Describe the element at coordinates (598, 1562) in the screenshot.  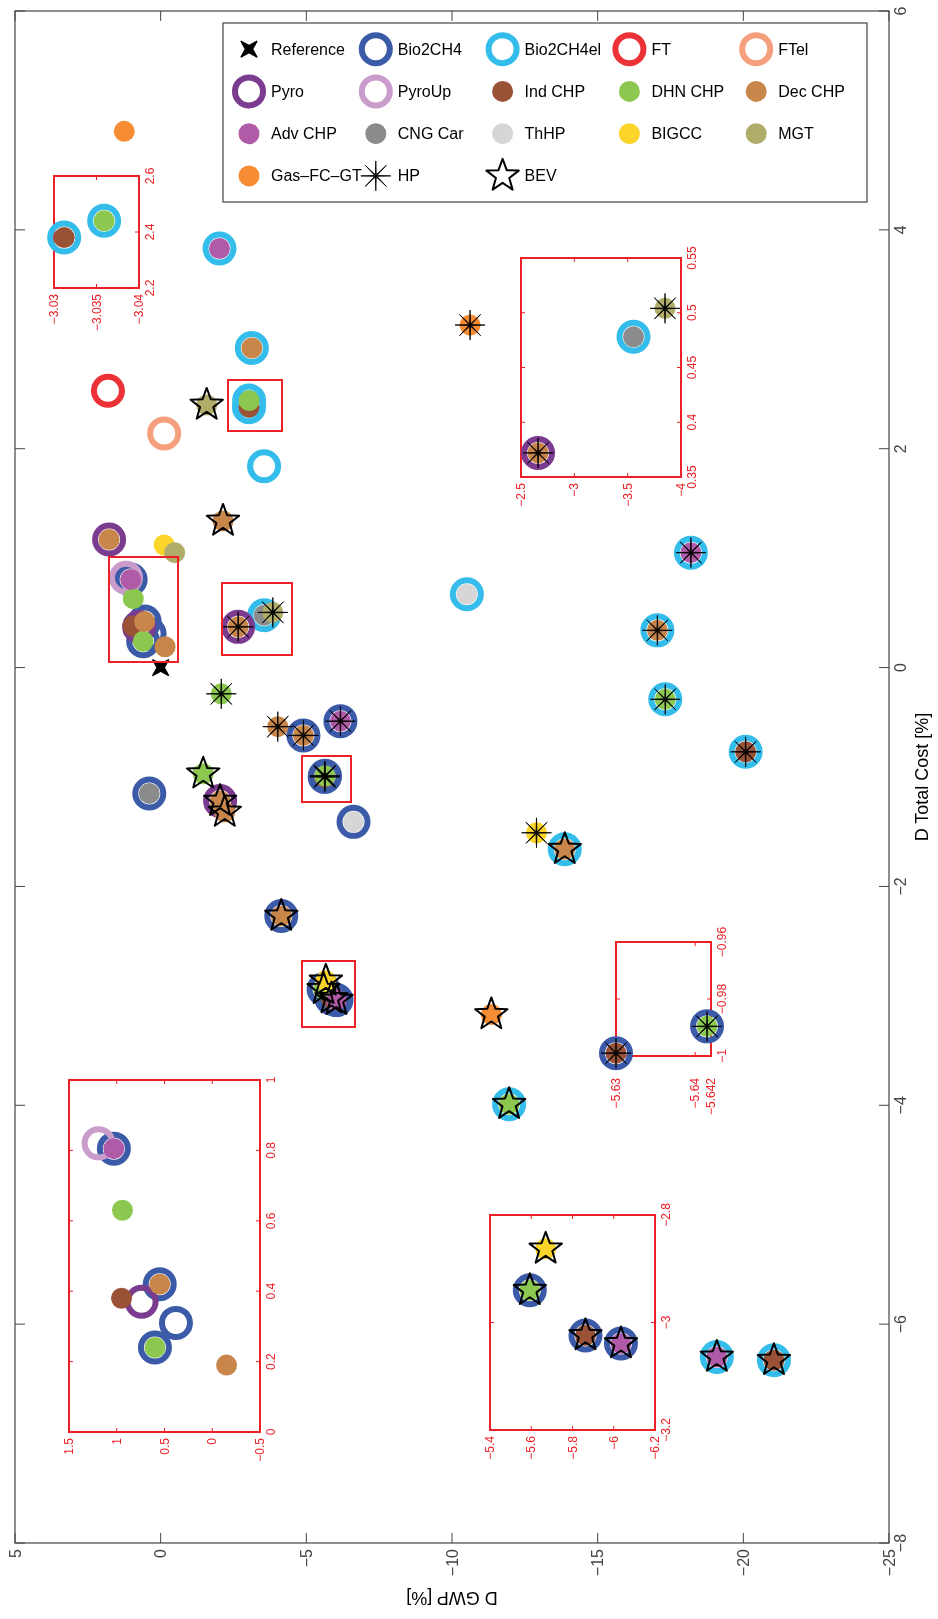
I see `x-tick-label: −15` at that location.